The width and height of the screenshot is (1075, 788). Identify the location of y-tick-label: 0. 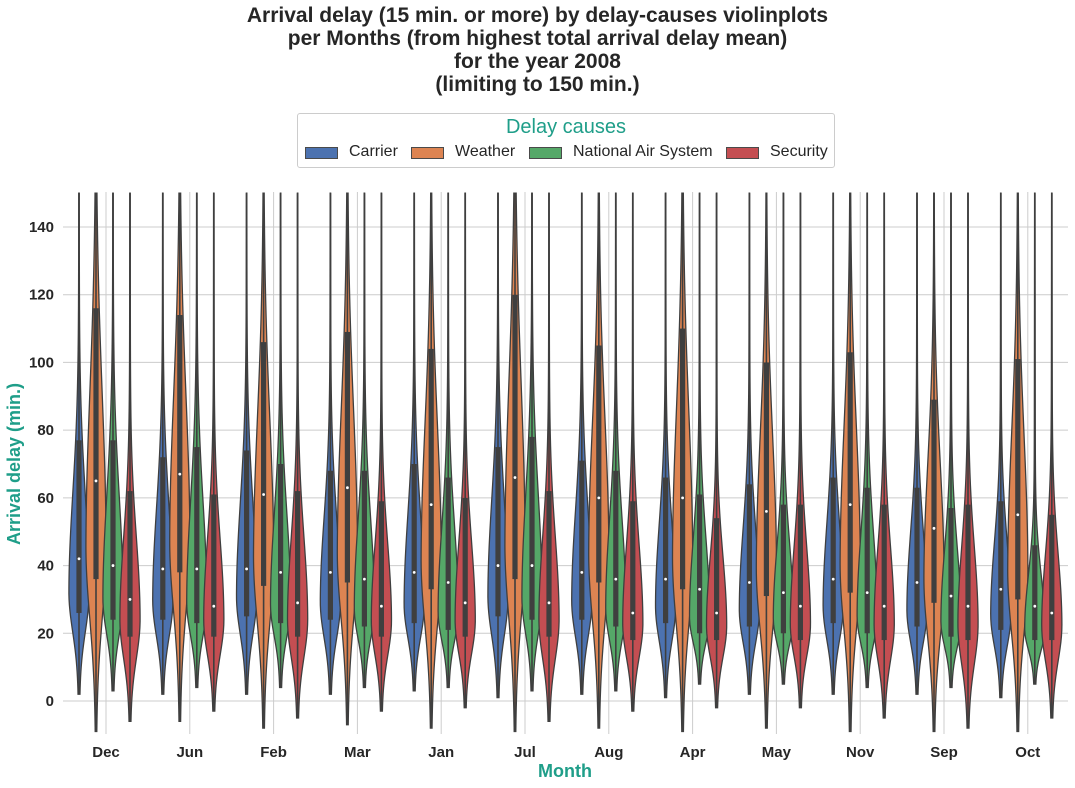
(50, 701).